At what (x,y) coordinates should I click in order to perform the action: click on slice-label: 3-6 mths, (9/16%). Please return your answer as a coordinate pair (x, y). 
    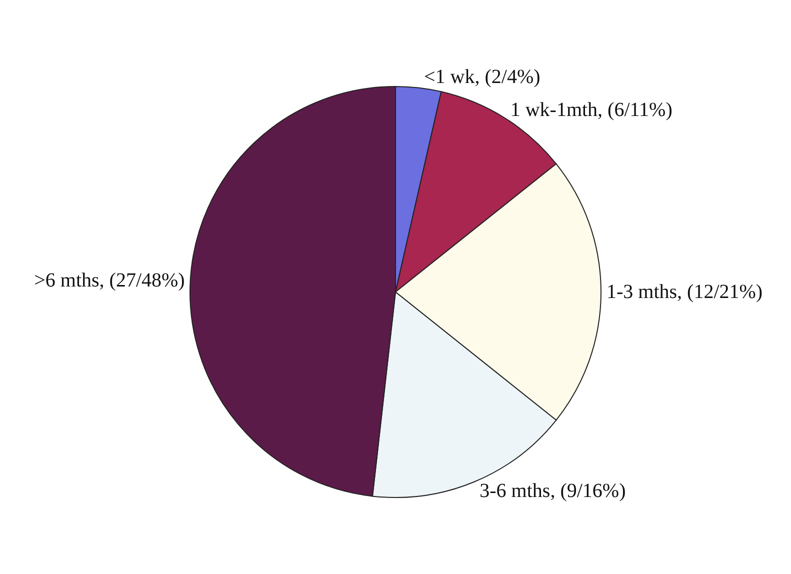
    Looking at the image, I should click on (553, 491).